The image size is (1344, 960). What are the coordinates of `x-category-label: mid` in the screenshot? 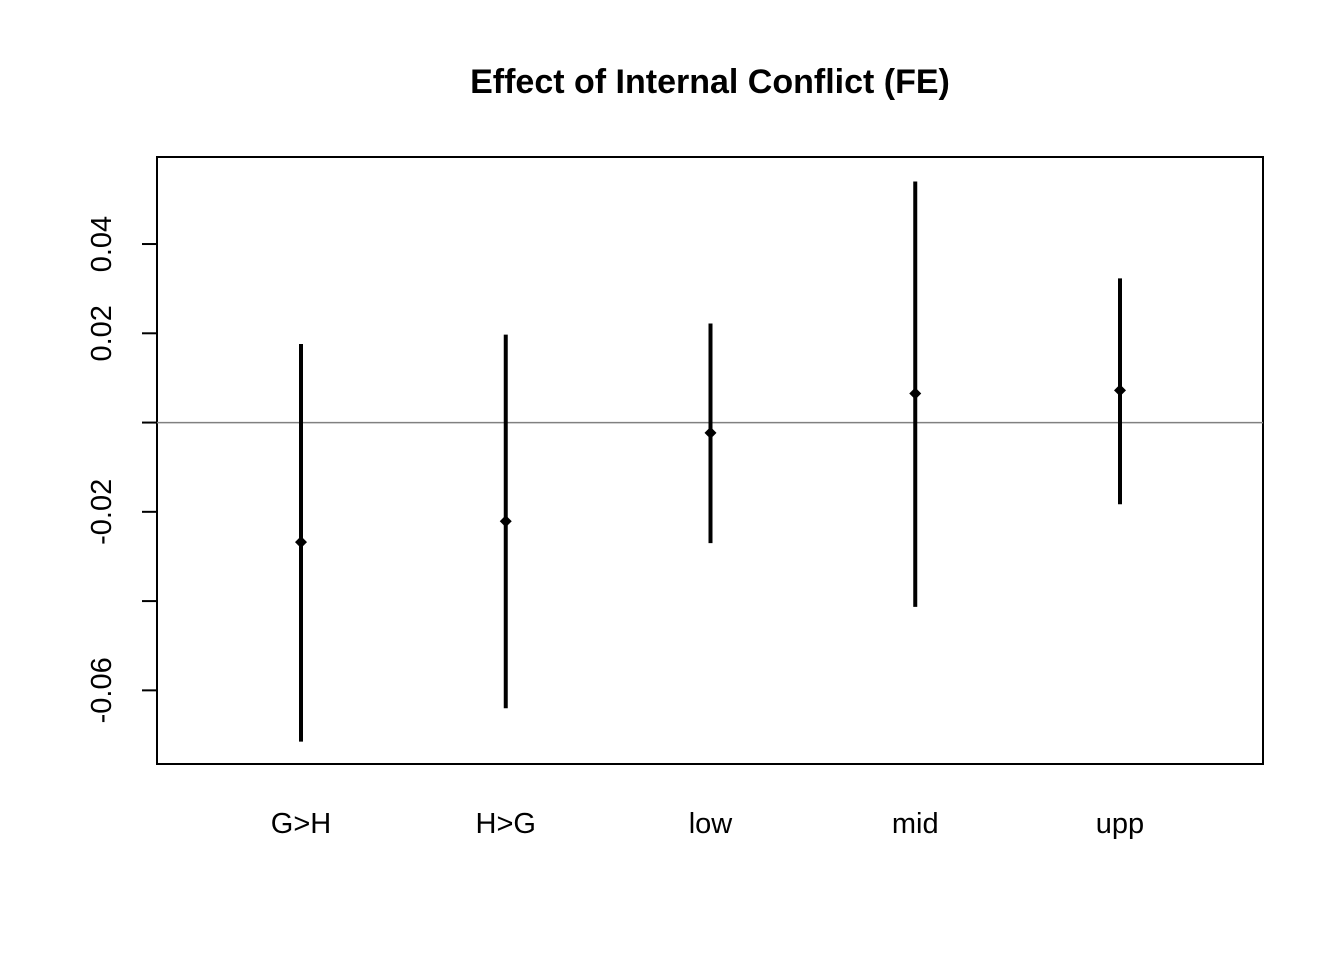 It's located at (915, 824).